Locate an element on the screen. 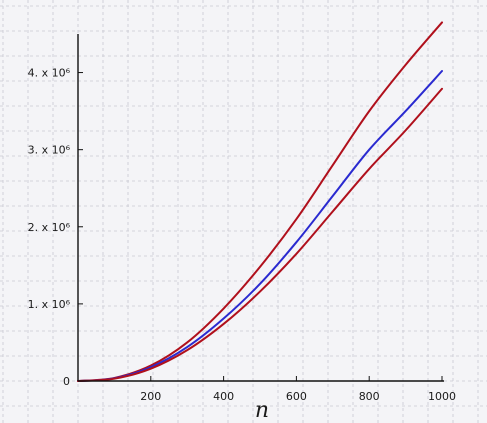  x-tick-label: 1000 is located at coordinates (442, 396).